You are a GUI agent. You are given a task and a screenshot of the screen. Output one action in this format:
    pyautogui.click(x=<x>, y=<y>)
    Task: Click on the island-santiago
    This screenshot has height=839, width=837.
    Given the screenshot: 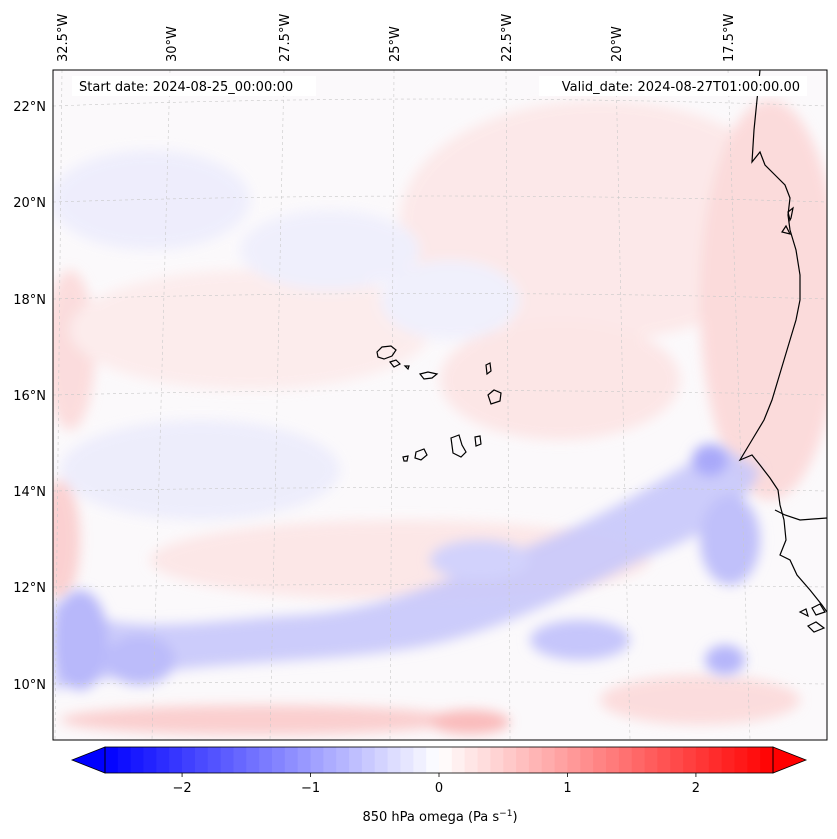 What is the action you would take?
    pyautogui.click(x=458, y=446)
    